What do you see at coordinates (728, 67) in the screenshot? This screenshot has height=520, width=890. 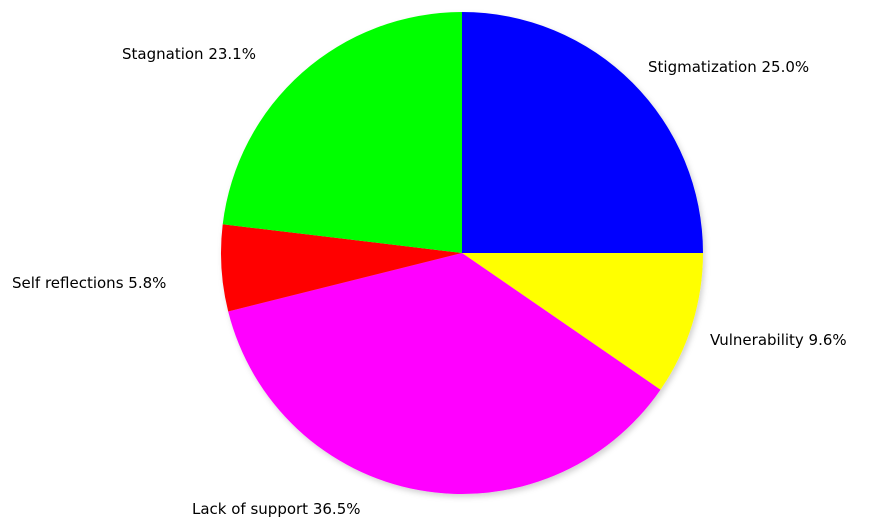 I see `slice-label-stigmatization: Stigmatization 25.0%` at bounding box center [728, 67].